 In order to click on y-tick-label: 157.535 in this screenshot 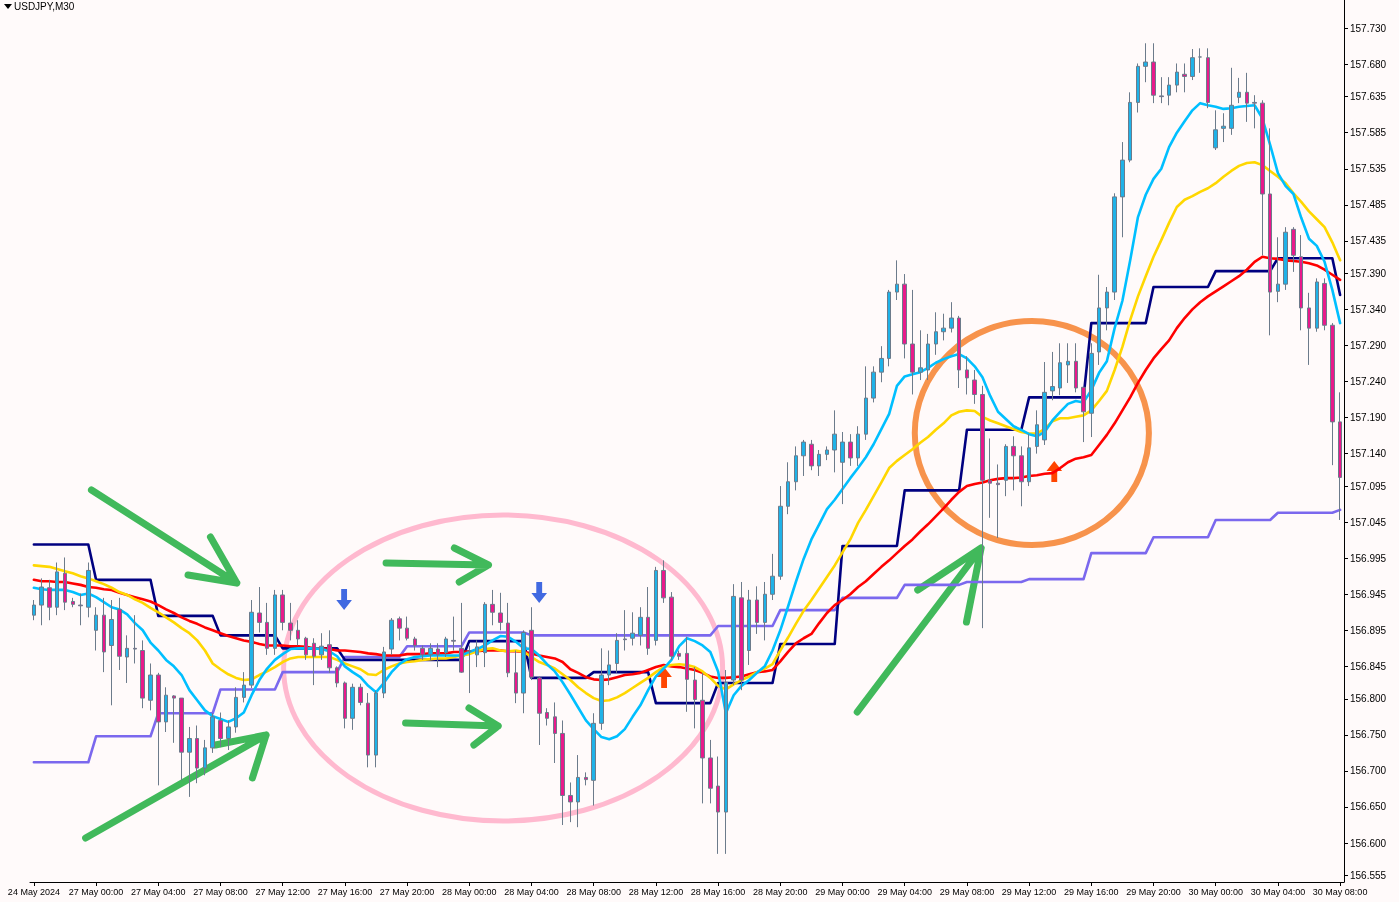, I will do `click(1368, 169)`.